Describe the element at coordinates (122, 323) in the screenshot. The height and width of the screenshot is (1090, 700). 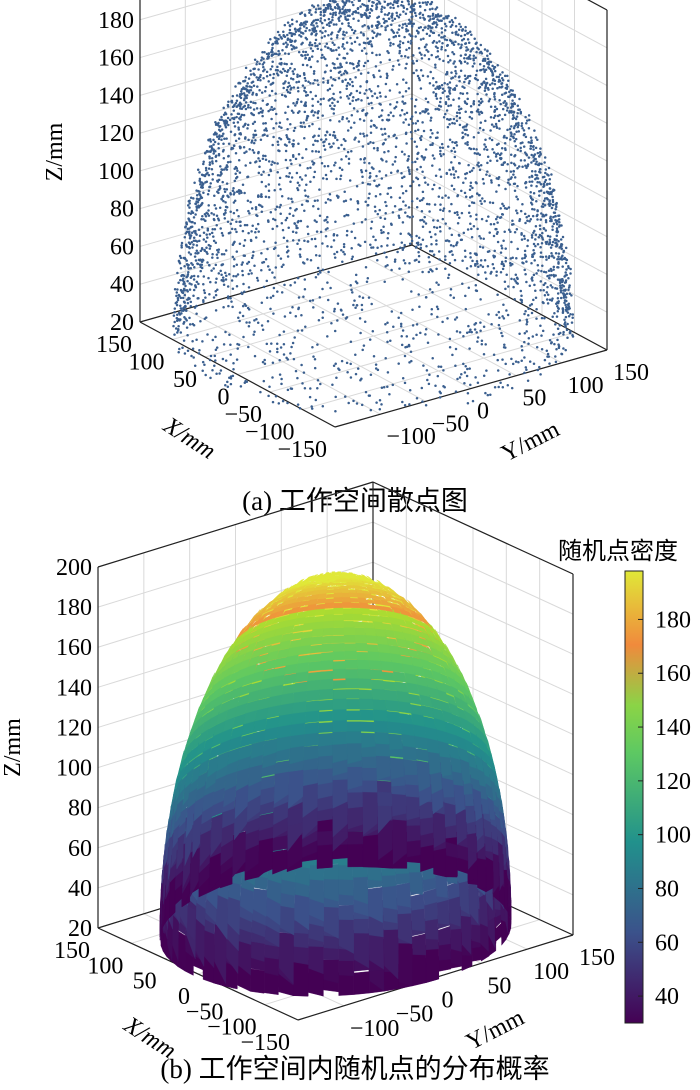
I see `z-tick-label: 20` at that location.